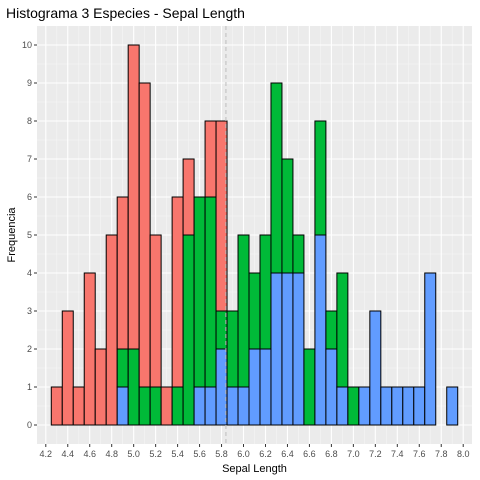 The image size is (480, 480). I want to click on x-tick-label: 5.6, so click(199, 454).